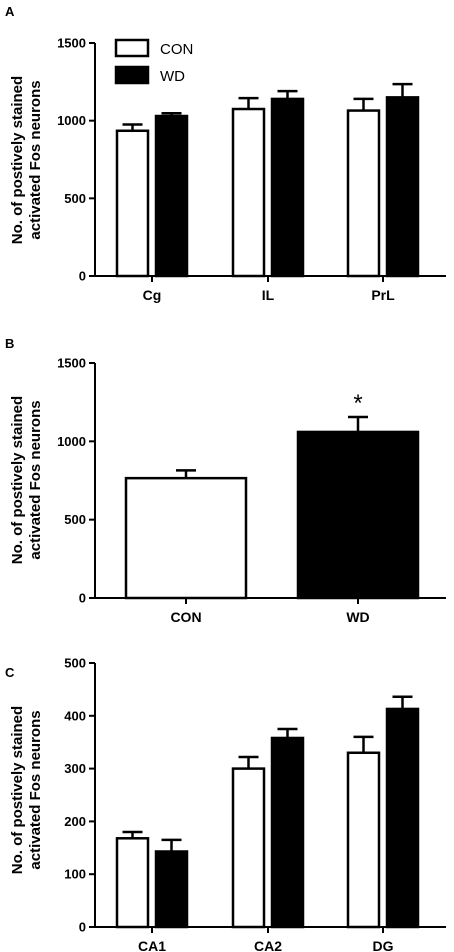 The width and height of the screenshot is (454, 952). I want to click on b-bar-wd, so click(358, 515).